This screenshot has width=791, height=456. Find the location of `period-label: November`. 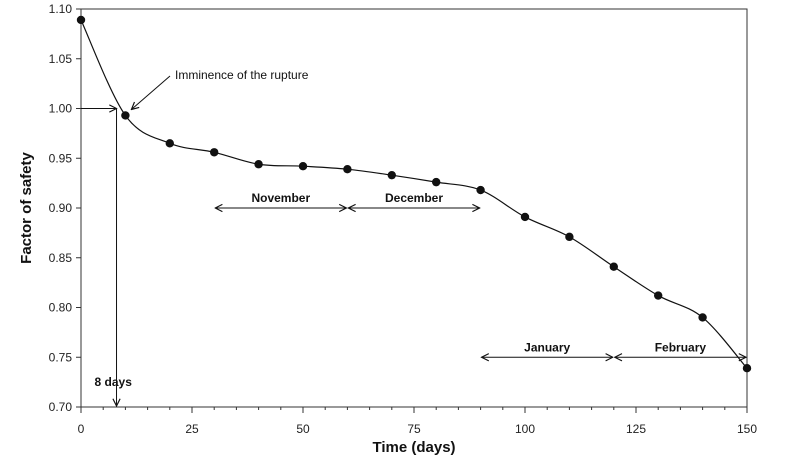

period-label: November is located at coordinates (280, 198).